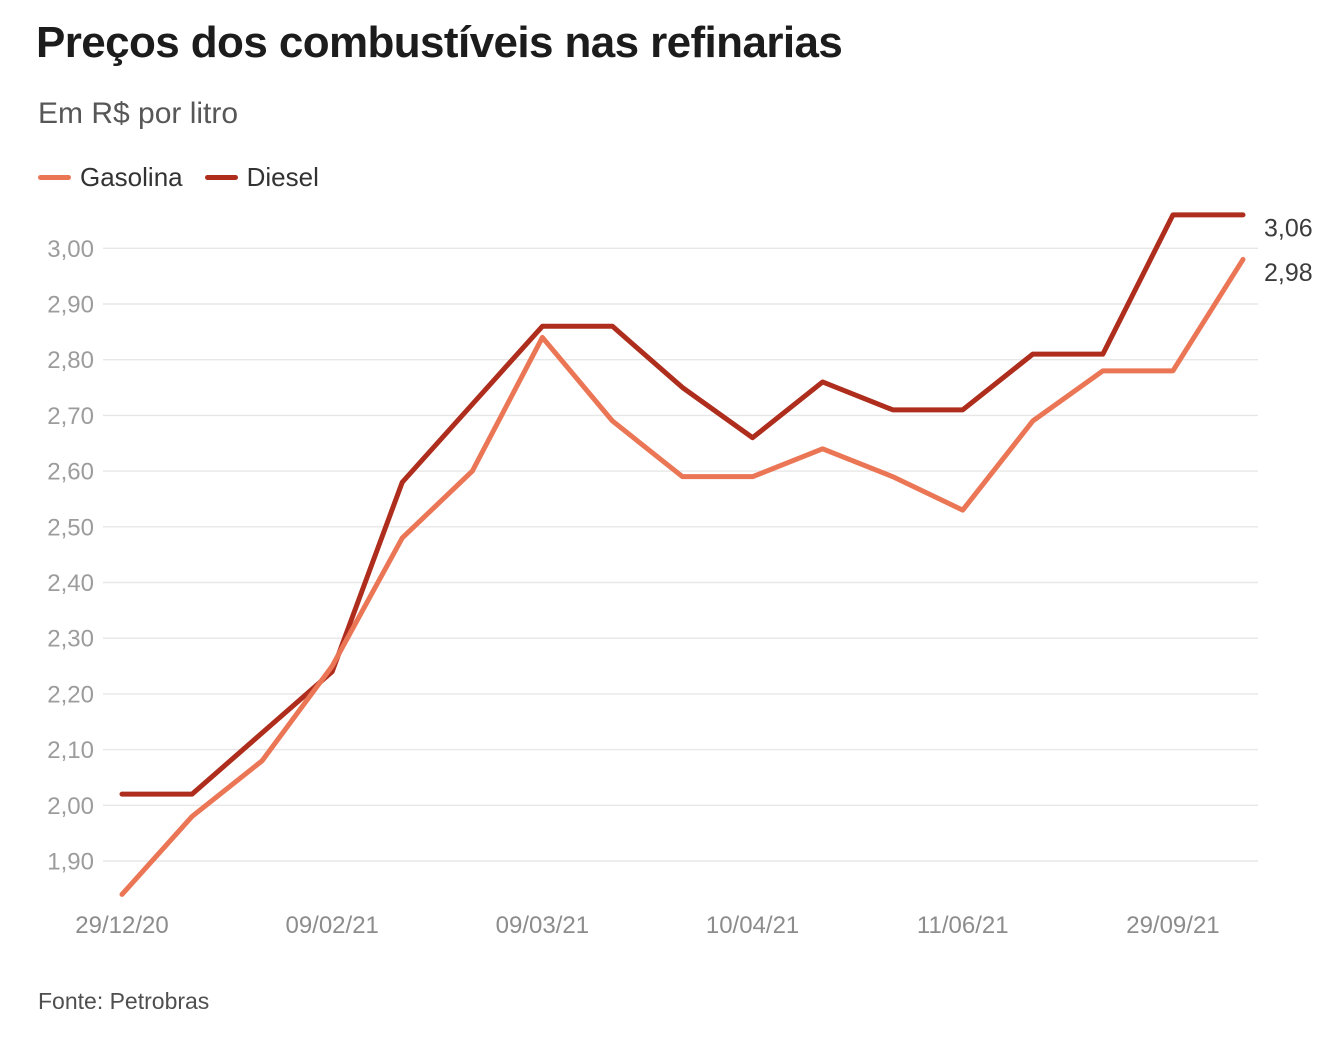 The height and width of the screenshot is (1038, 1342). What do you see at coordinates (282, 177) in the screenshot?
I see `legend-label-diesel: Diesel` at bounding box center [282, 177].